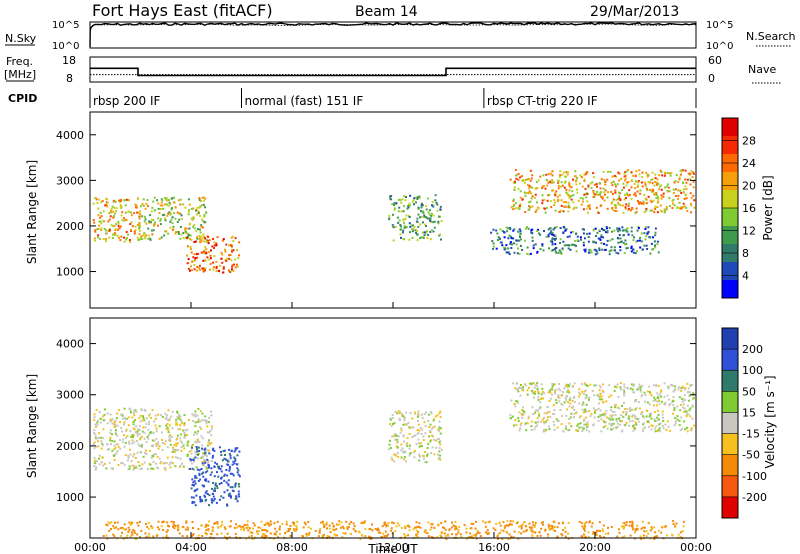  Describe the element at coordinates (719, 46) in the screenshot. I see `nsearch-right-tick-bottom: 10^0` at that location.